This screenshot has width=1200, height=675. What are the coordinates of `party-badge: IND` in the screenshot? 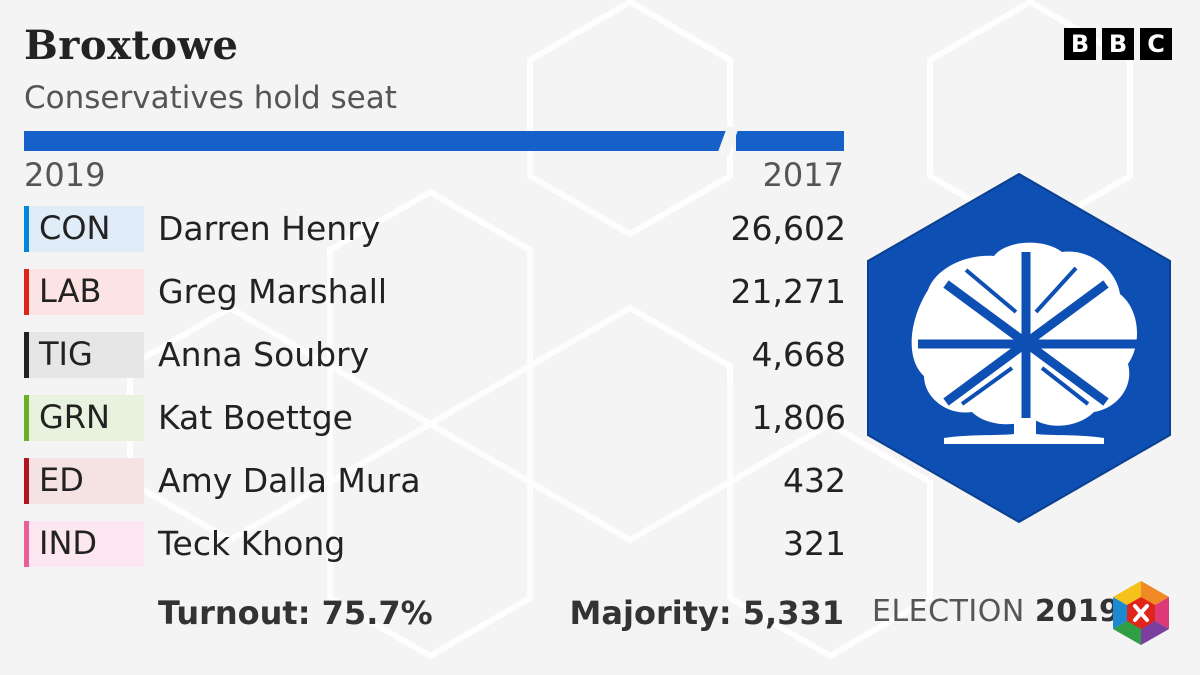 It's located at (84, 544).